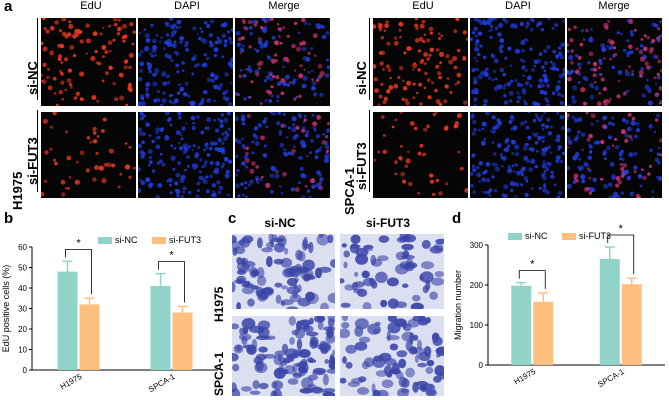 Image resolution: width=669 pixels, height=400 pixels. What do you see at coordinates (392, 356) in the screenshot?
I see `transwell-image-spca-1-si-fut3` at bounding box center [392, 356].